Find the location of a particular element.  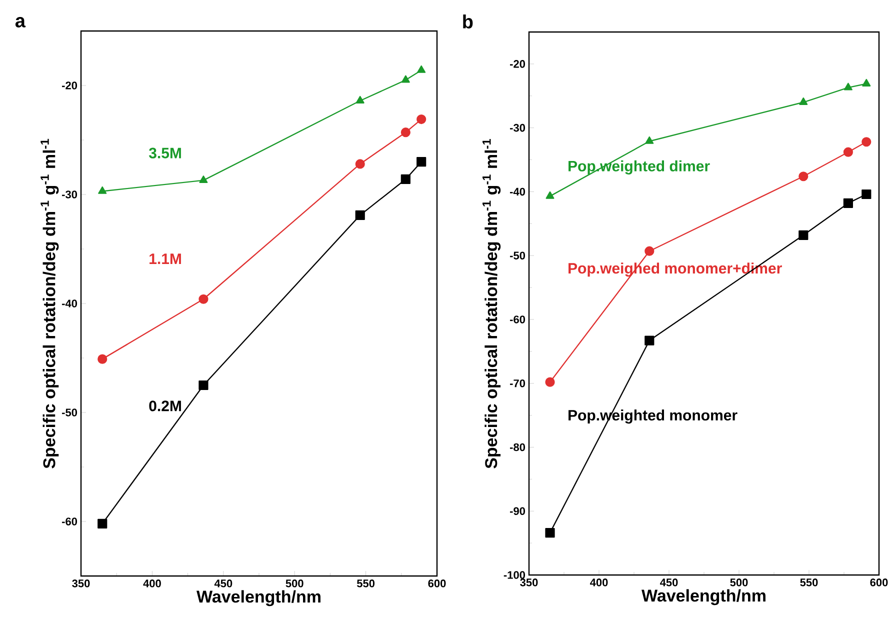

chart-title: b is located at coordinates (468, 21).